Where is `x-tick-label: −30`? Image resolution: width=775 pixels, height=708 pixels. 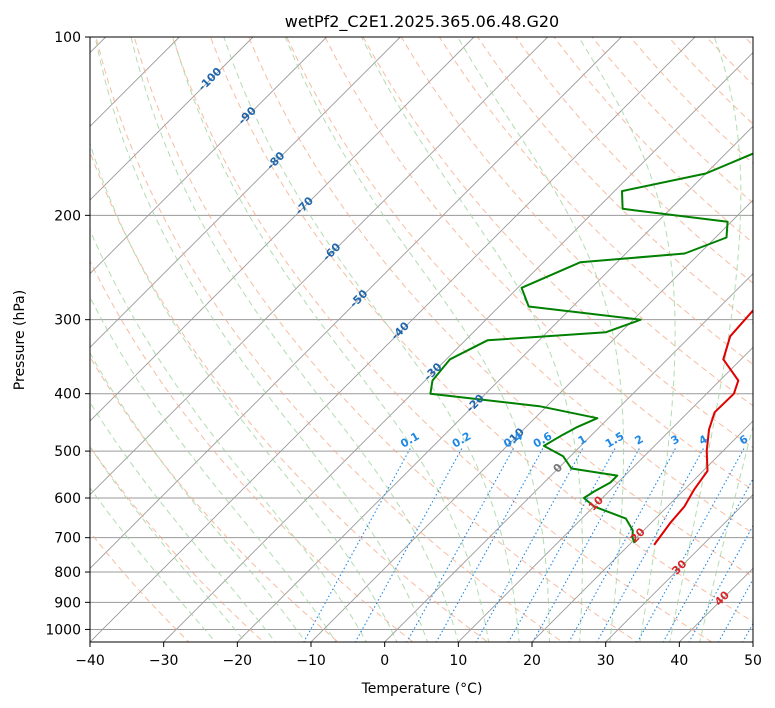
x-tick-label: −30 is located at coordinates (164, 661).